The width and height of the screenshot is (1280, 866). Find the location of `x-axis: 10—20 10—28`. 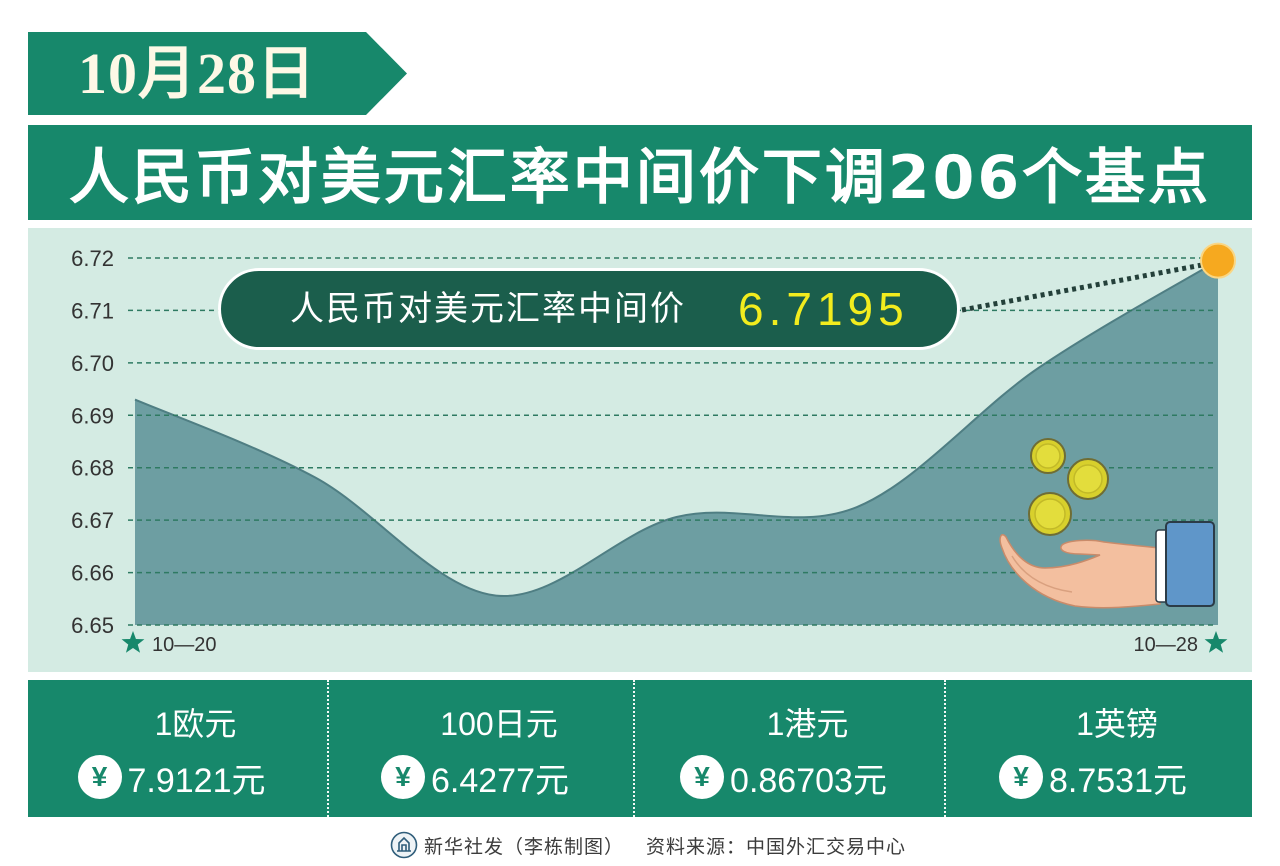

x-axis: 10—20 10—28 is located at coordinates (674, 643).